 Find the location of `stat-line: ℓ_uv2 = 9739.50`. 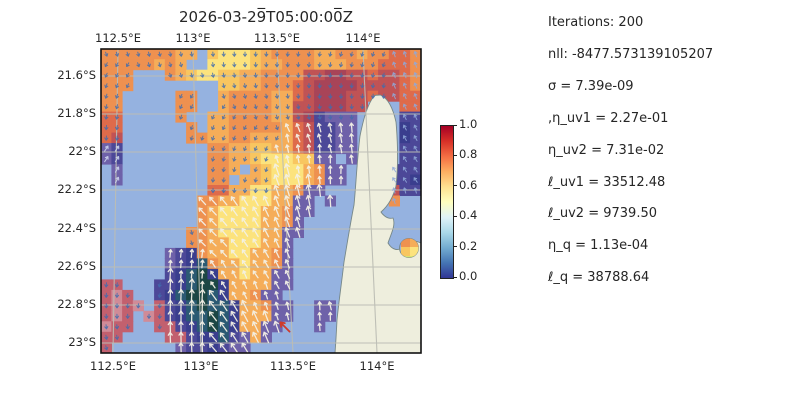

stat-line: ℓ_uv2 = 9739.50 is located at coordinates (602, 213).